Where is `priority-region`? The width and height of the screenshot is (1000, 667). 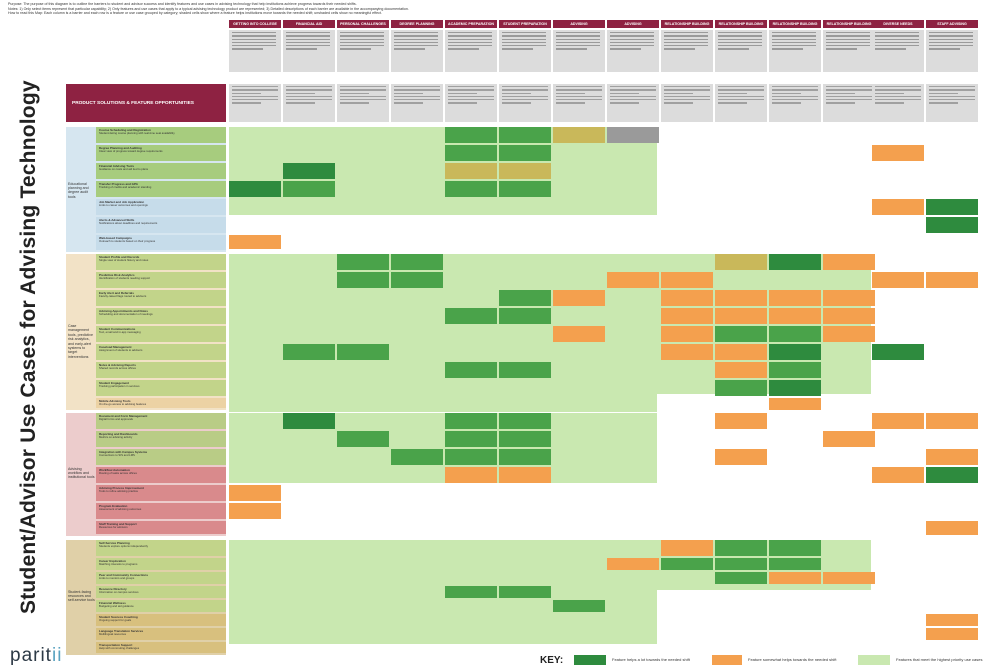 priority-region is located at coordinates (443, 592).